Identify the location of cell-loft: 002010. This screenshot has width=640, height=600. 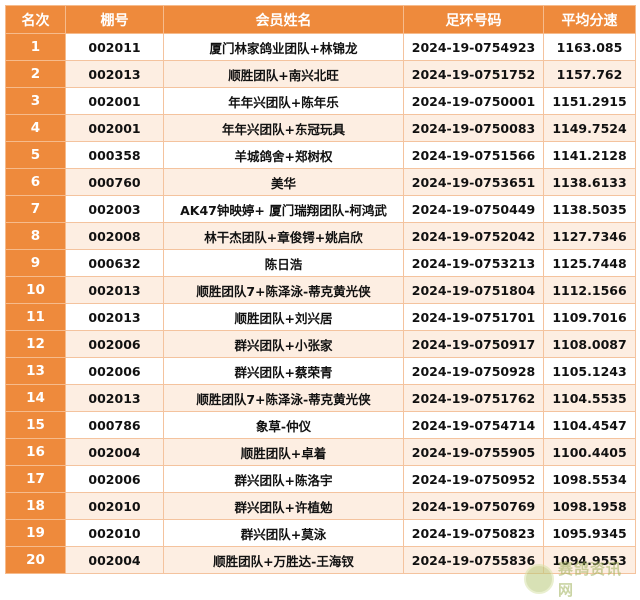
(114, 506).